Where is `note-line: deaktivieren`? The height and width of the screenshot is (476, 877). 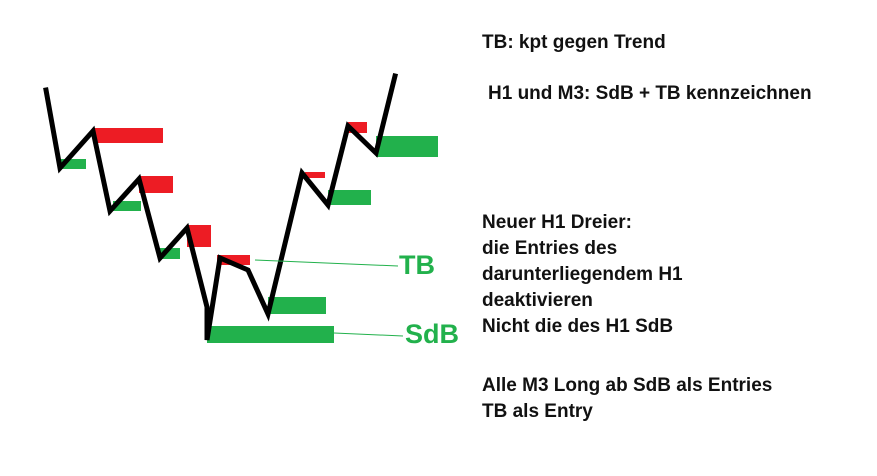
note-line: deaktivieren is located at coordinates (537, 300).